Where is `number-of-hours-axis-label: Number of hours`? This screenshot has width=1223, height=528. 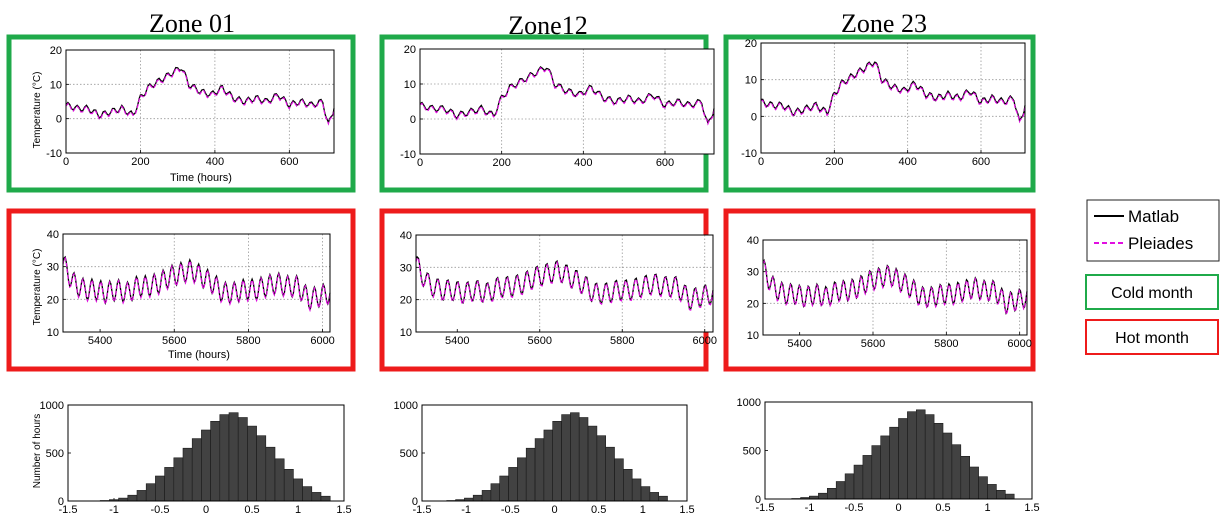
number-of-hours-axis-label: Number of hours is located at coordinates (37, 451).